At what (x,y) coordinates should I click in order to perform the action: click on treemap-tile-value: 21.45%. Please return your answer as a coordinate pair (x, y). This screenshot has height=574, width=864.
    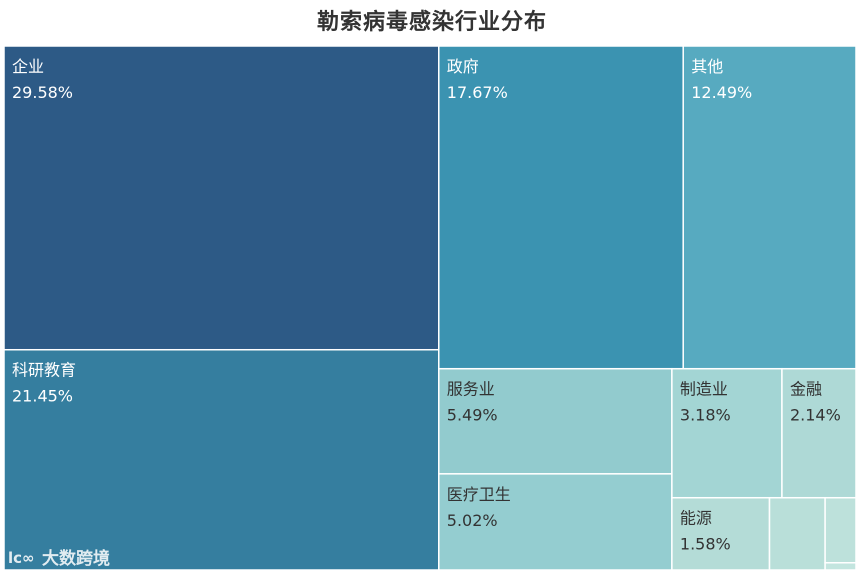
    Looking at the image, I should click on (42, 396).